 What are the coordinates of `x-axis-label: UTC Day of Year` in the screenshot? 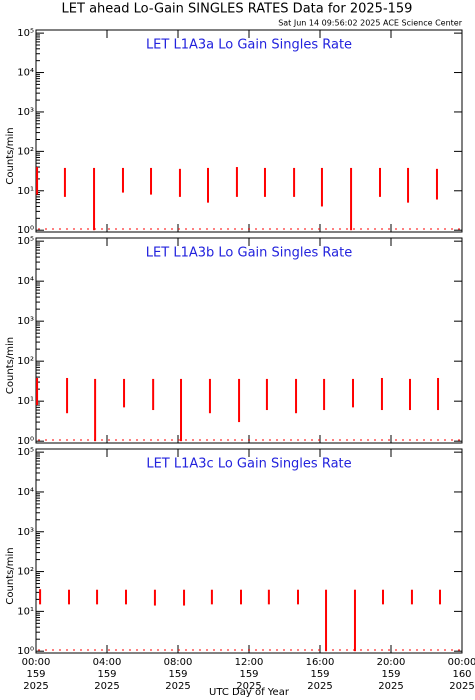 It's located at (249, 692).